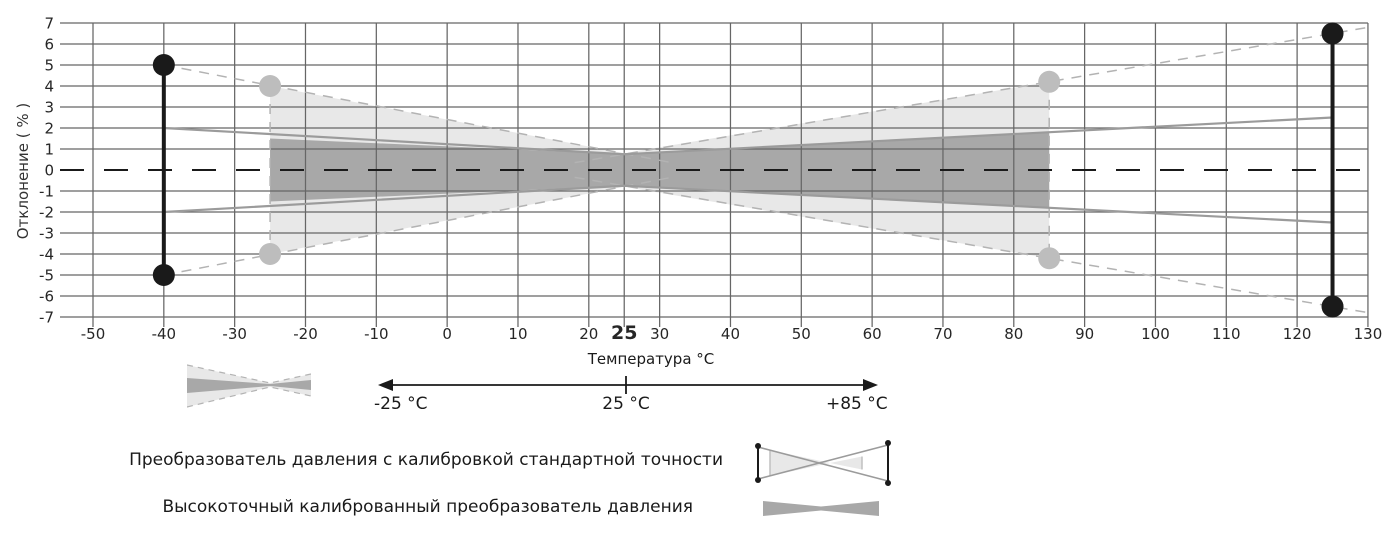 This screenshot has height=545, width=1398. I want to click on compensated-range-arrow, so click(628, 385).